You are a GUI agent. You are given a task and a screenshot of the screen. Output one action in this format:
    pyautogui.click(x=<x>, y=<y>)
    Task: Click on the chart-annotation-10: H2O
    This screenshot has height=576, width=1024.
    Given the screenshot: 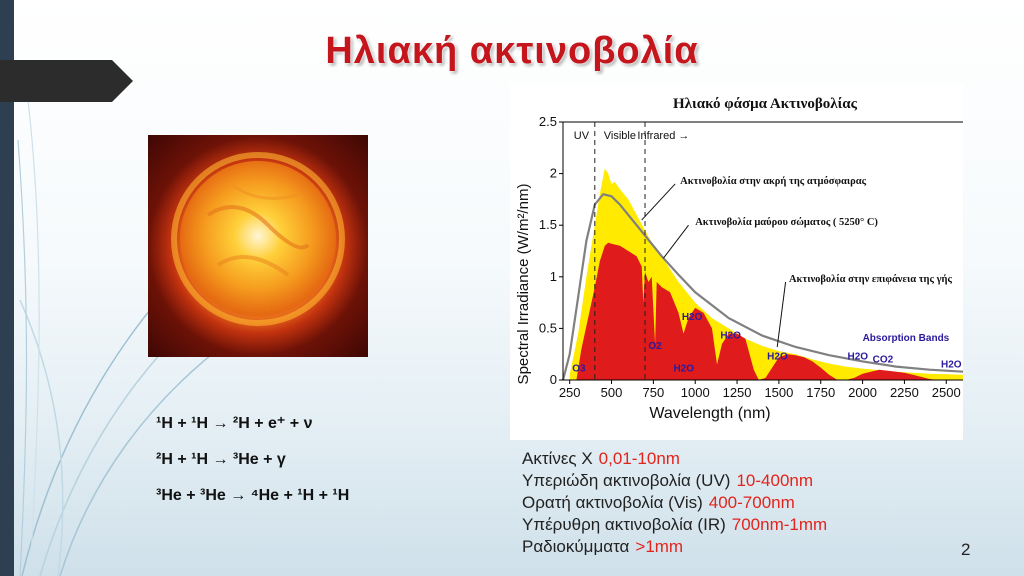 What is the action you would take?
    pyautogui.click(x=858, y=356)
    